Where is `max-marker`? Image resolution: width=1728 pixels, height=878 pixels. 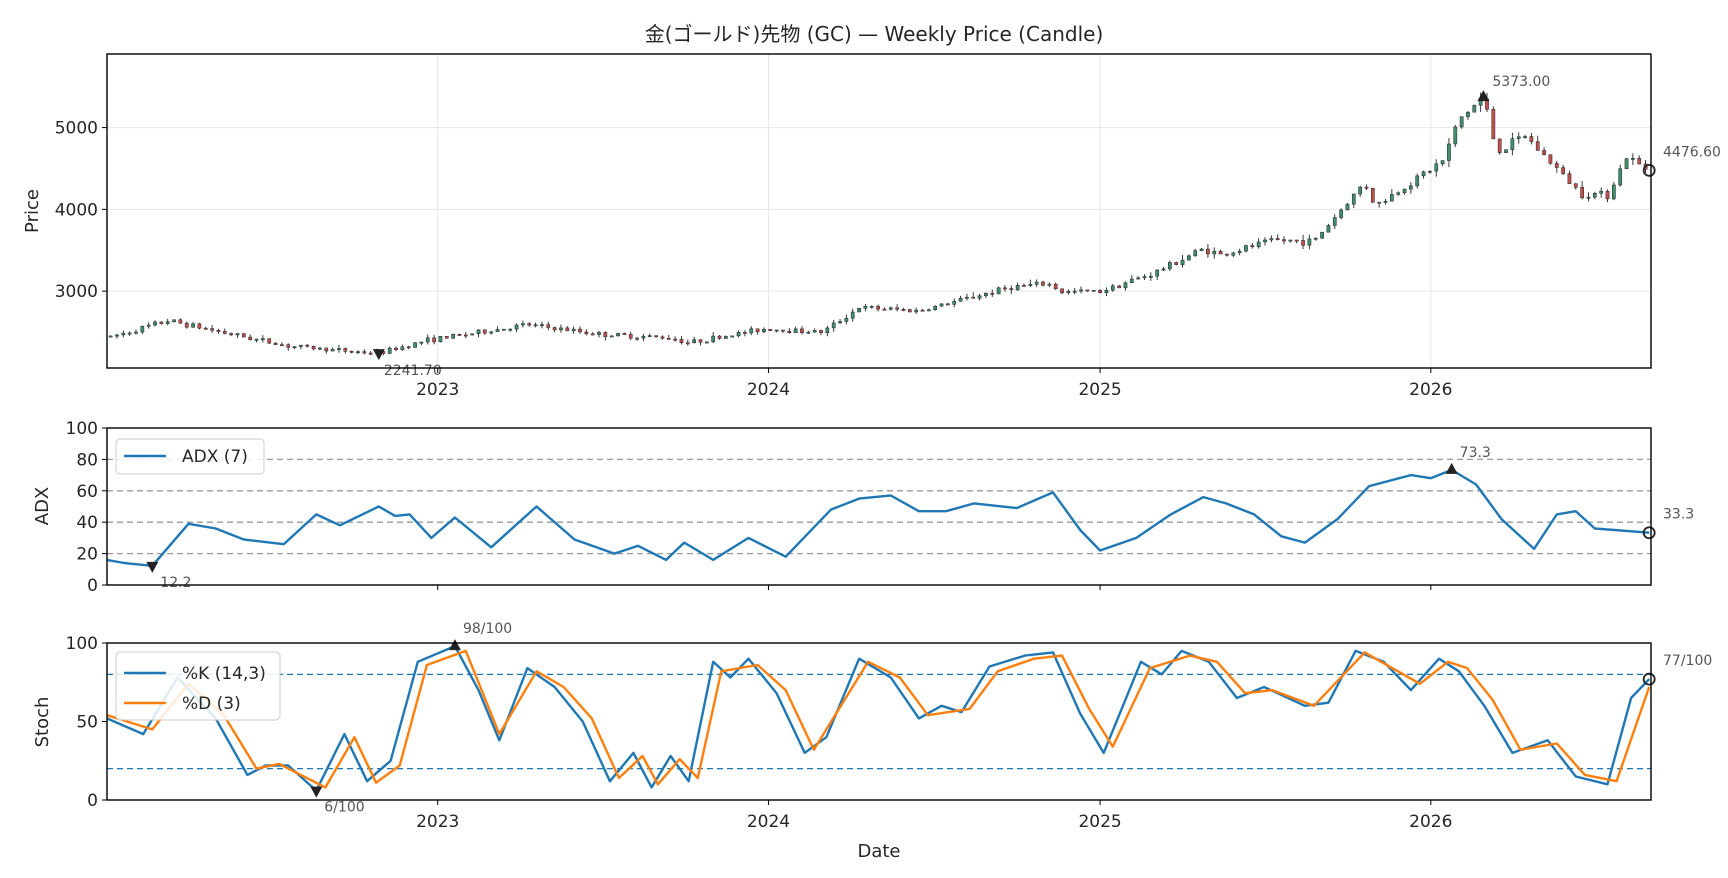 max-marker is located at coordinates (454, 645).